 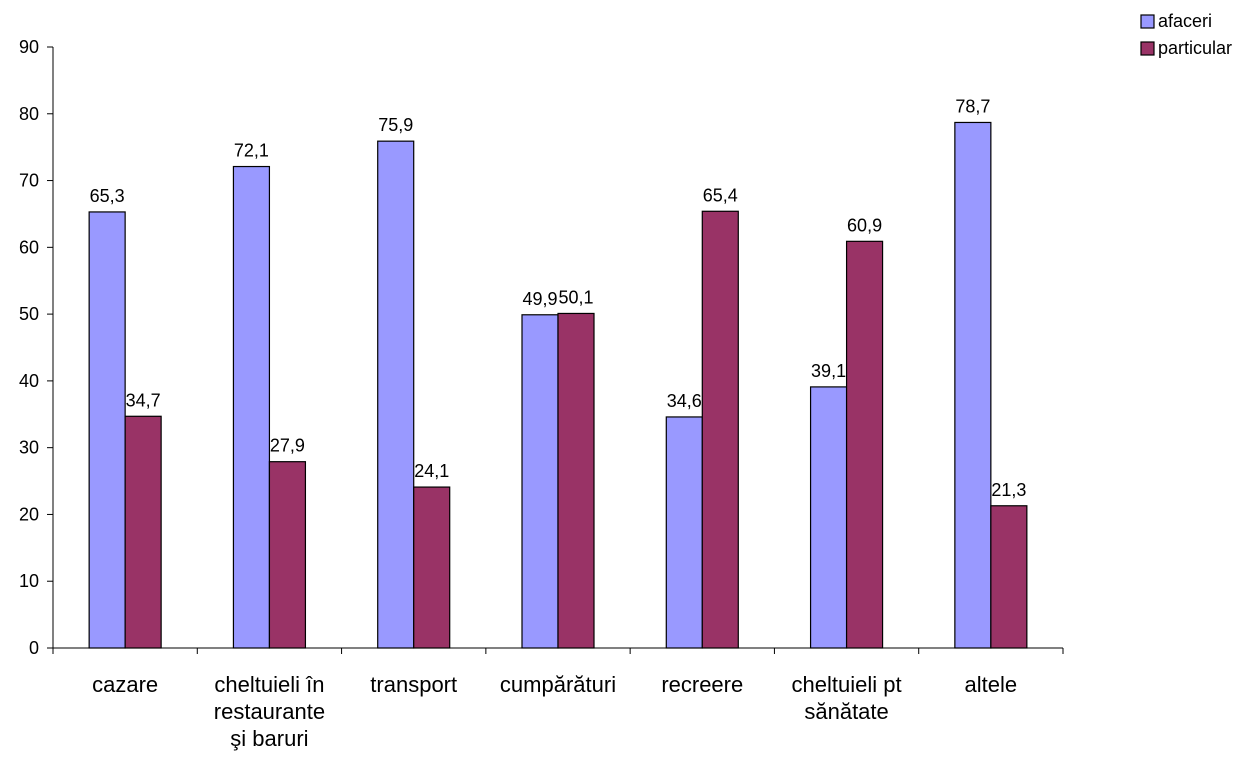 What do you see at coordinates (29, 314) in the screenshot?
I see `y-tick-label: 50` at bounding box center [29, 314].